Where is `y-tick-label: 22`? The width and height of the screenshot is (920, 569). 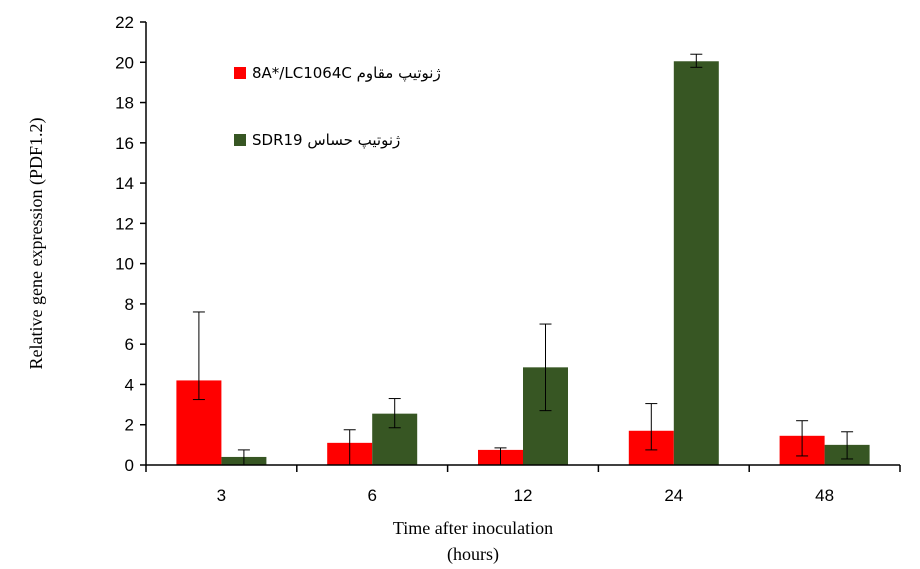
y-tick-label: 22 is located at coordinates (124, 22).